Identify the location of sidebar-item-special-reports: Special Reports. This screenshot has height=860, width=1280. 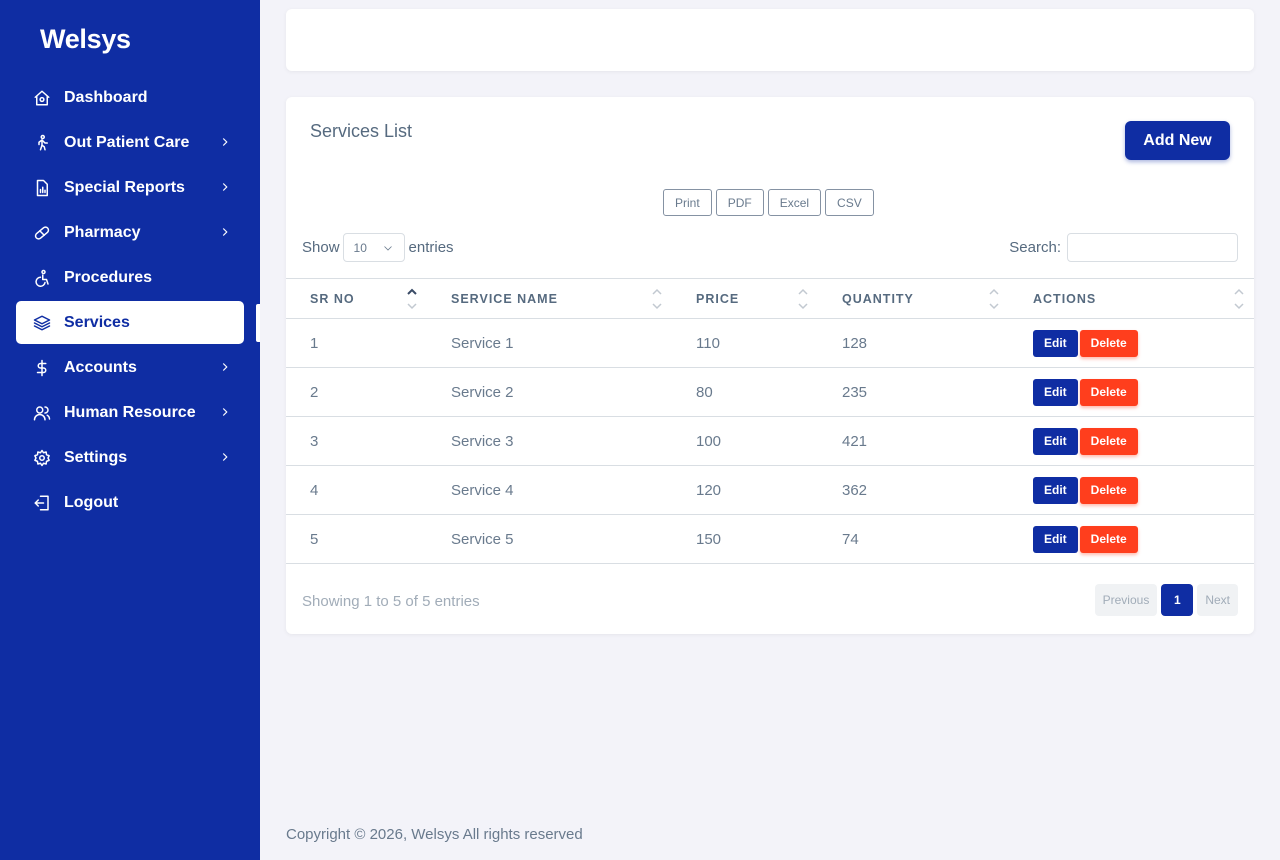
(130, 187).